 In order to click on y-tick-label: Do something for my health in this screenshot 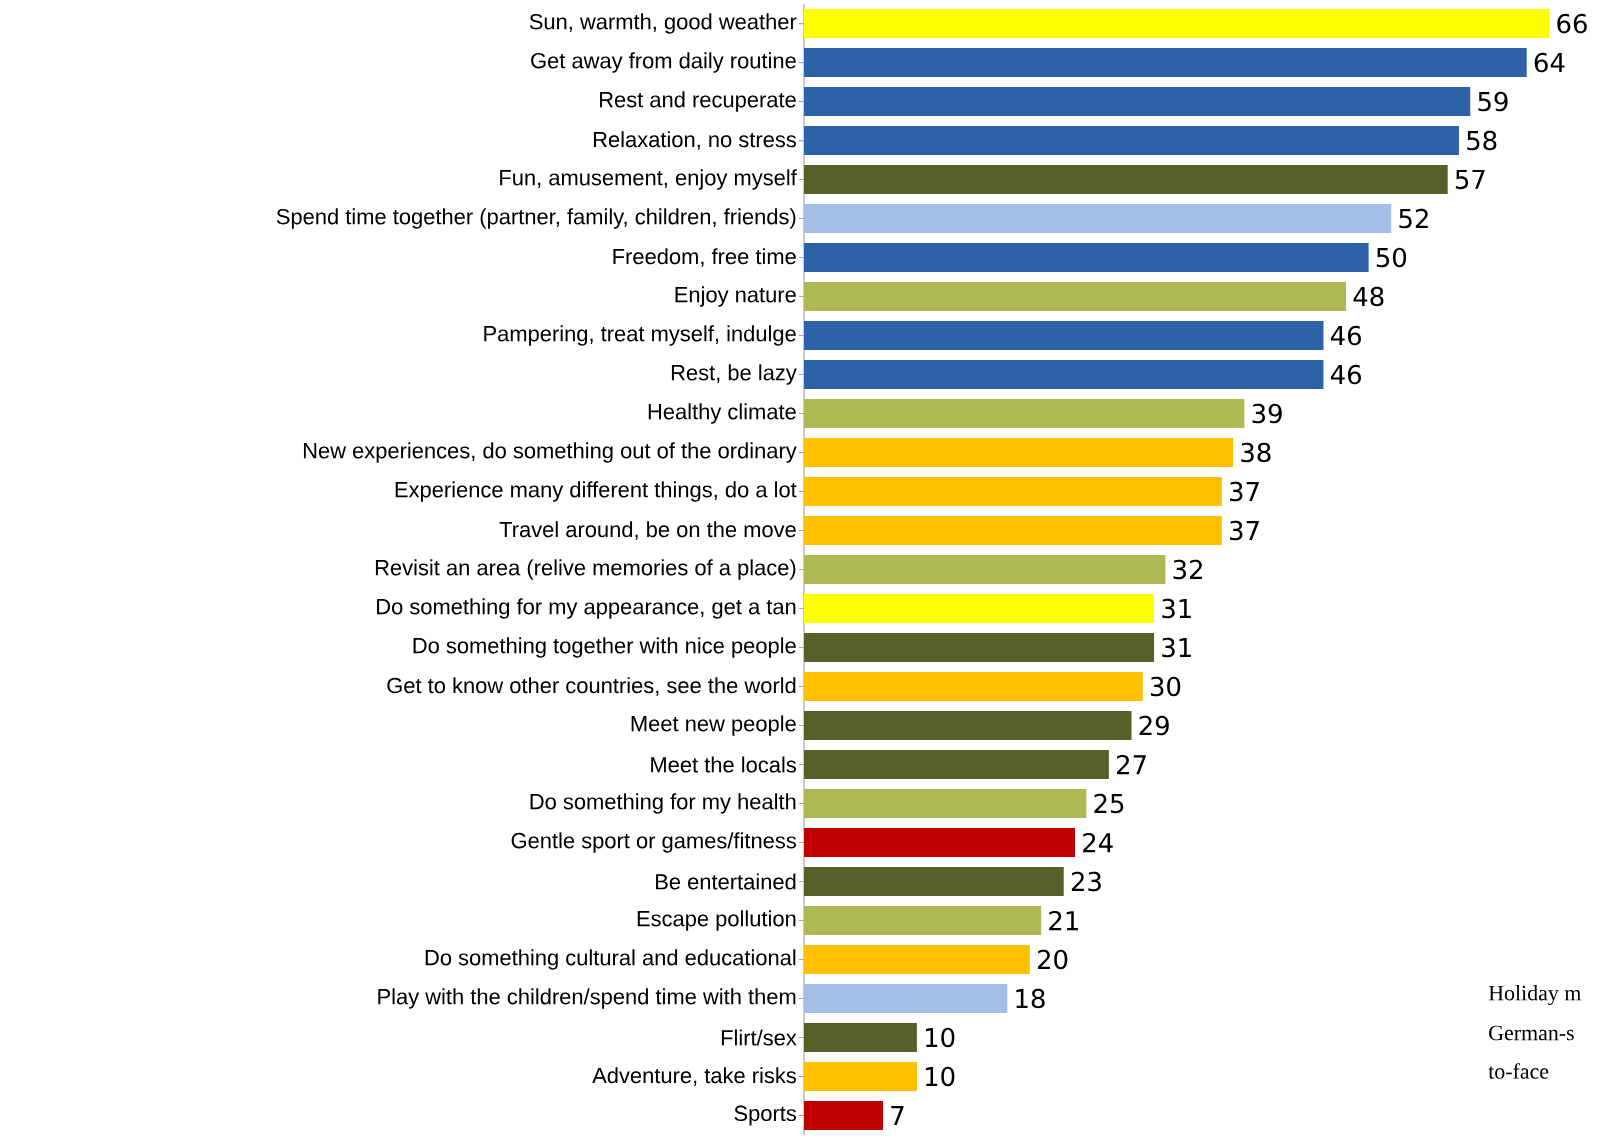, I will do `click(663, 803)`.